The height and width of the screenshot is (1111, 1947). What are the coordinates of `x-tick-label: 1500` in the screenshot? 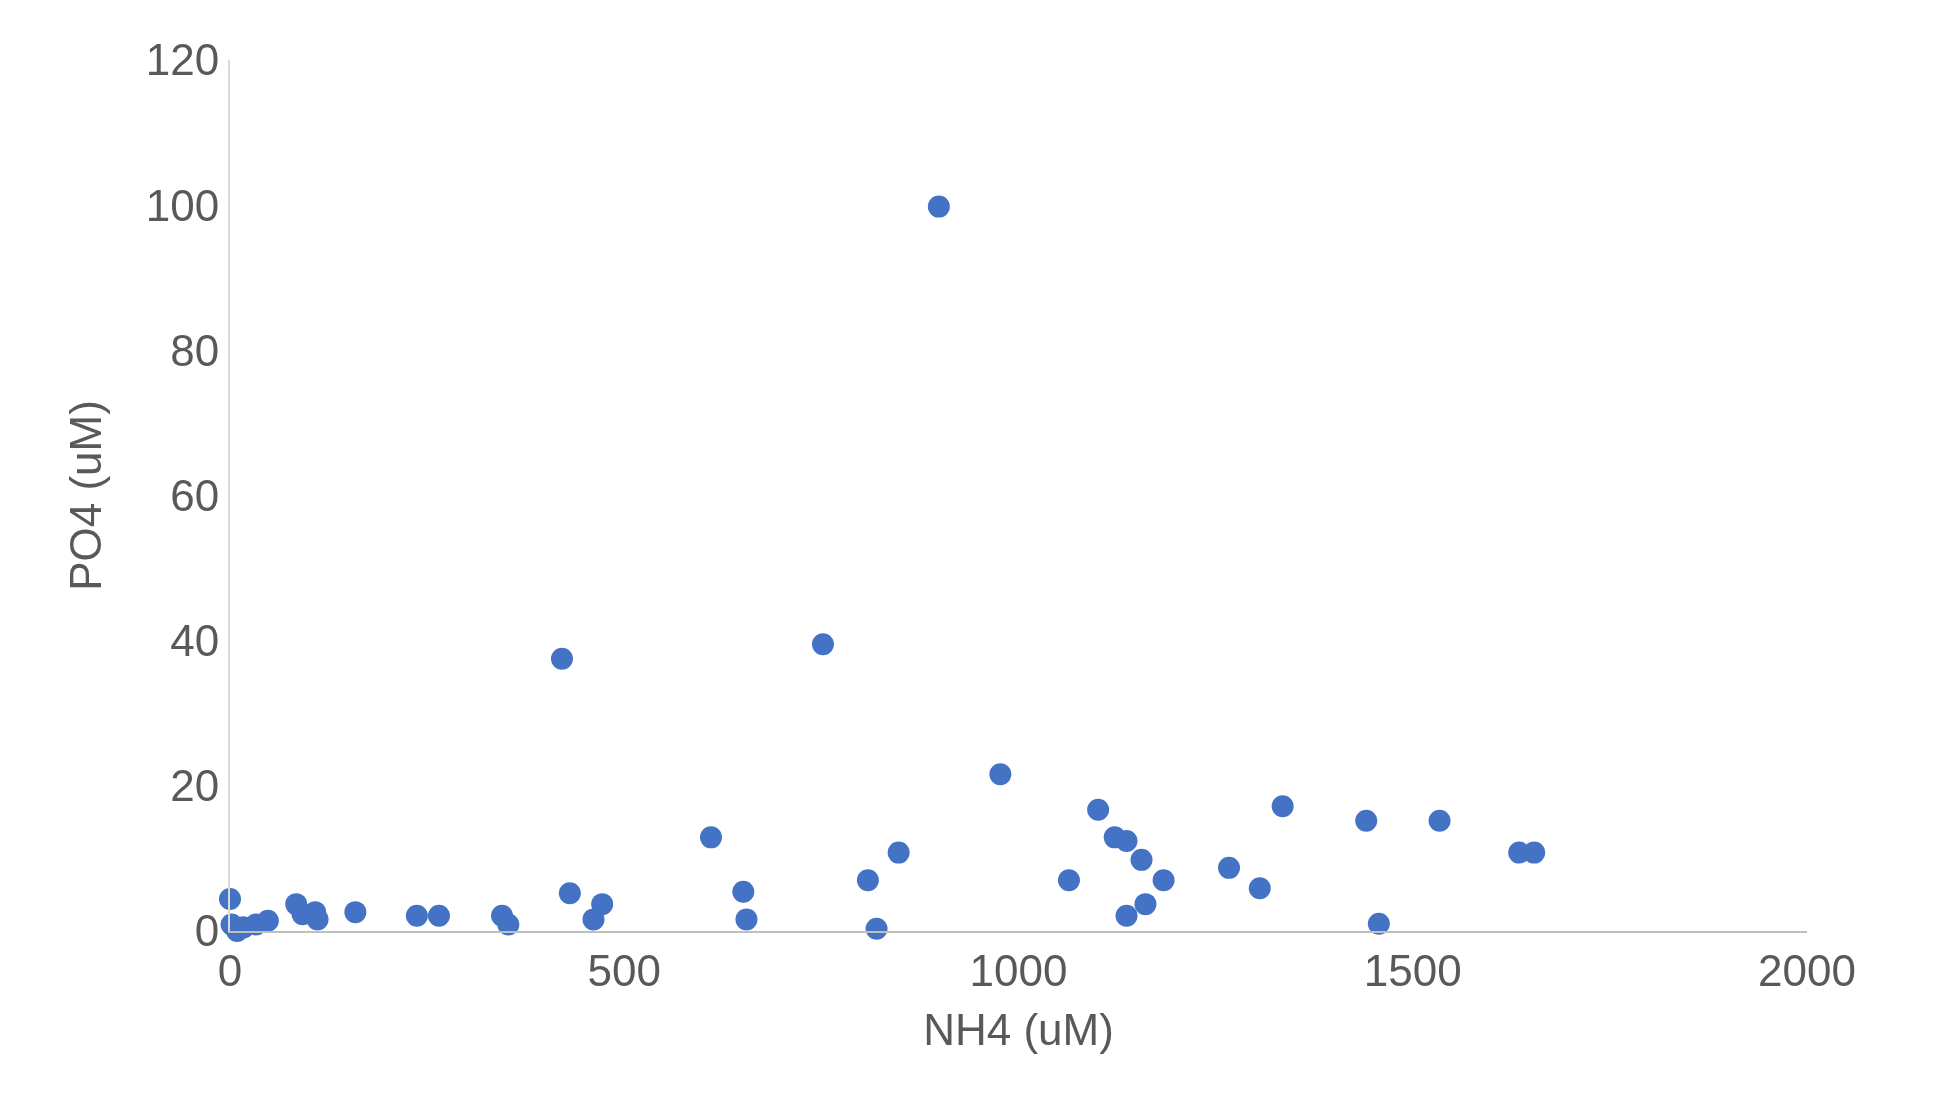 It's located at (1412, 970).